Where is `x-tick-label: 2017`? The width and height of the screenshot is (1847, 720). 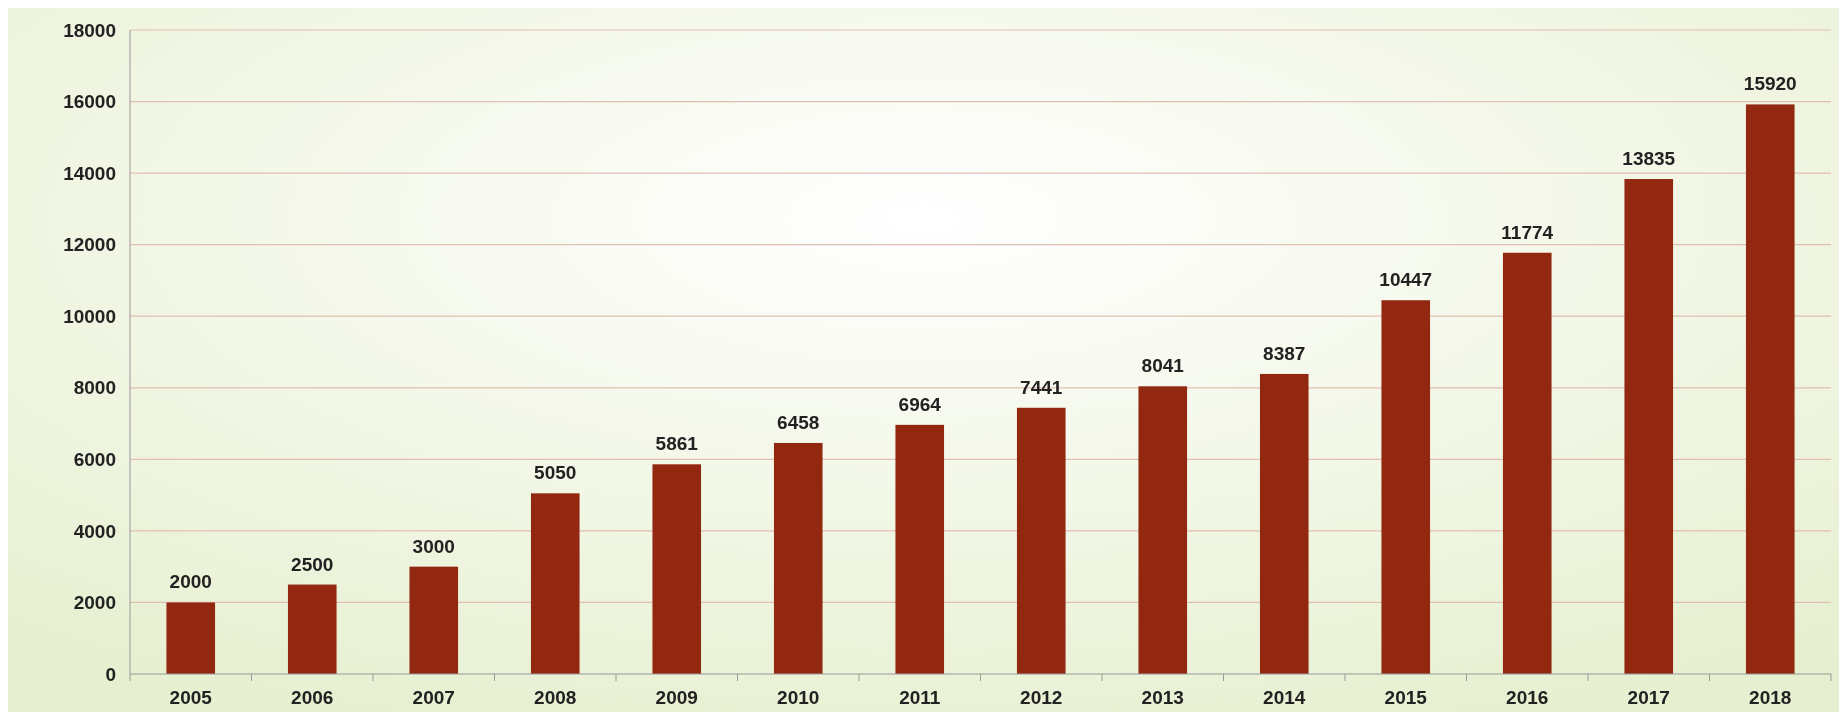 x-tick-label: 2017 is located at coordinates (1648, 697).